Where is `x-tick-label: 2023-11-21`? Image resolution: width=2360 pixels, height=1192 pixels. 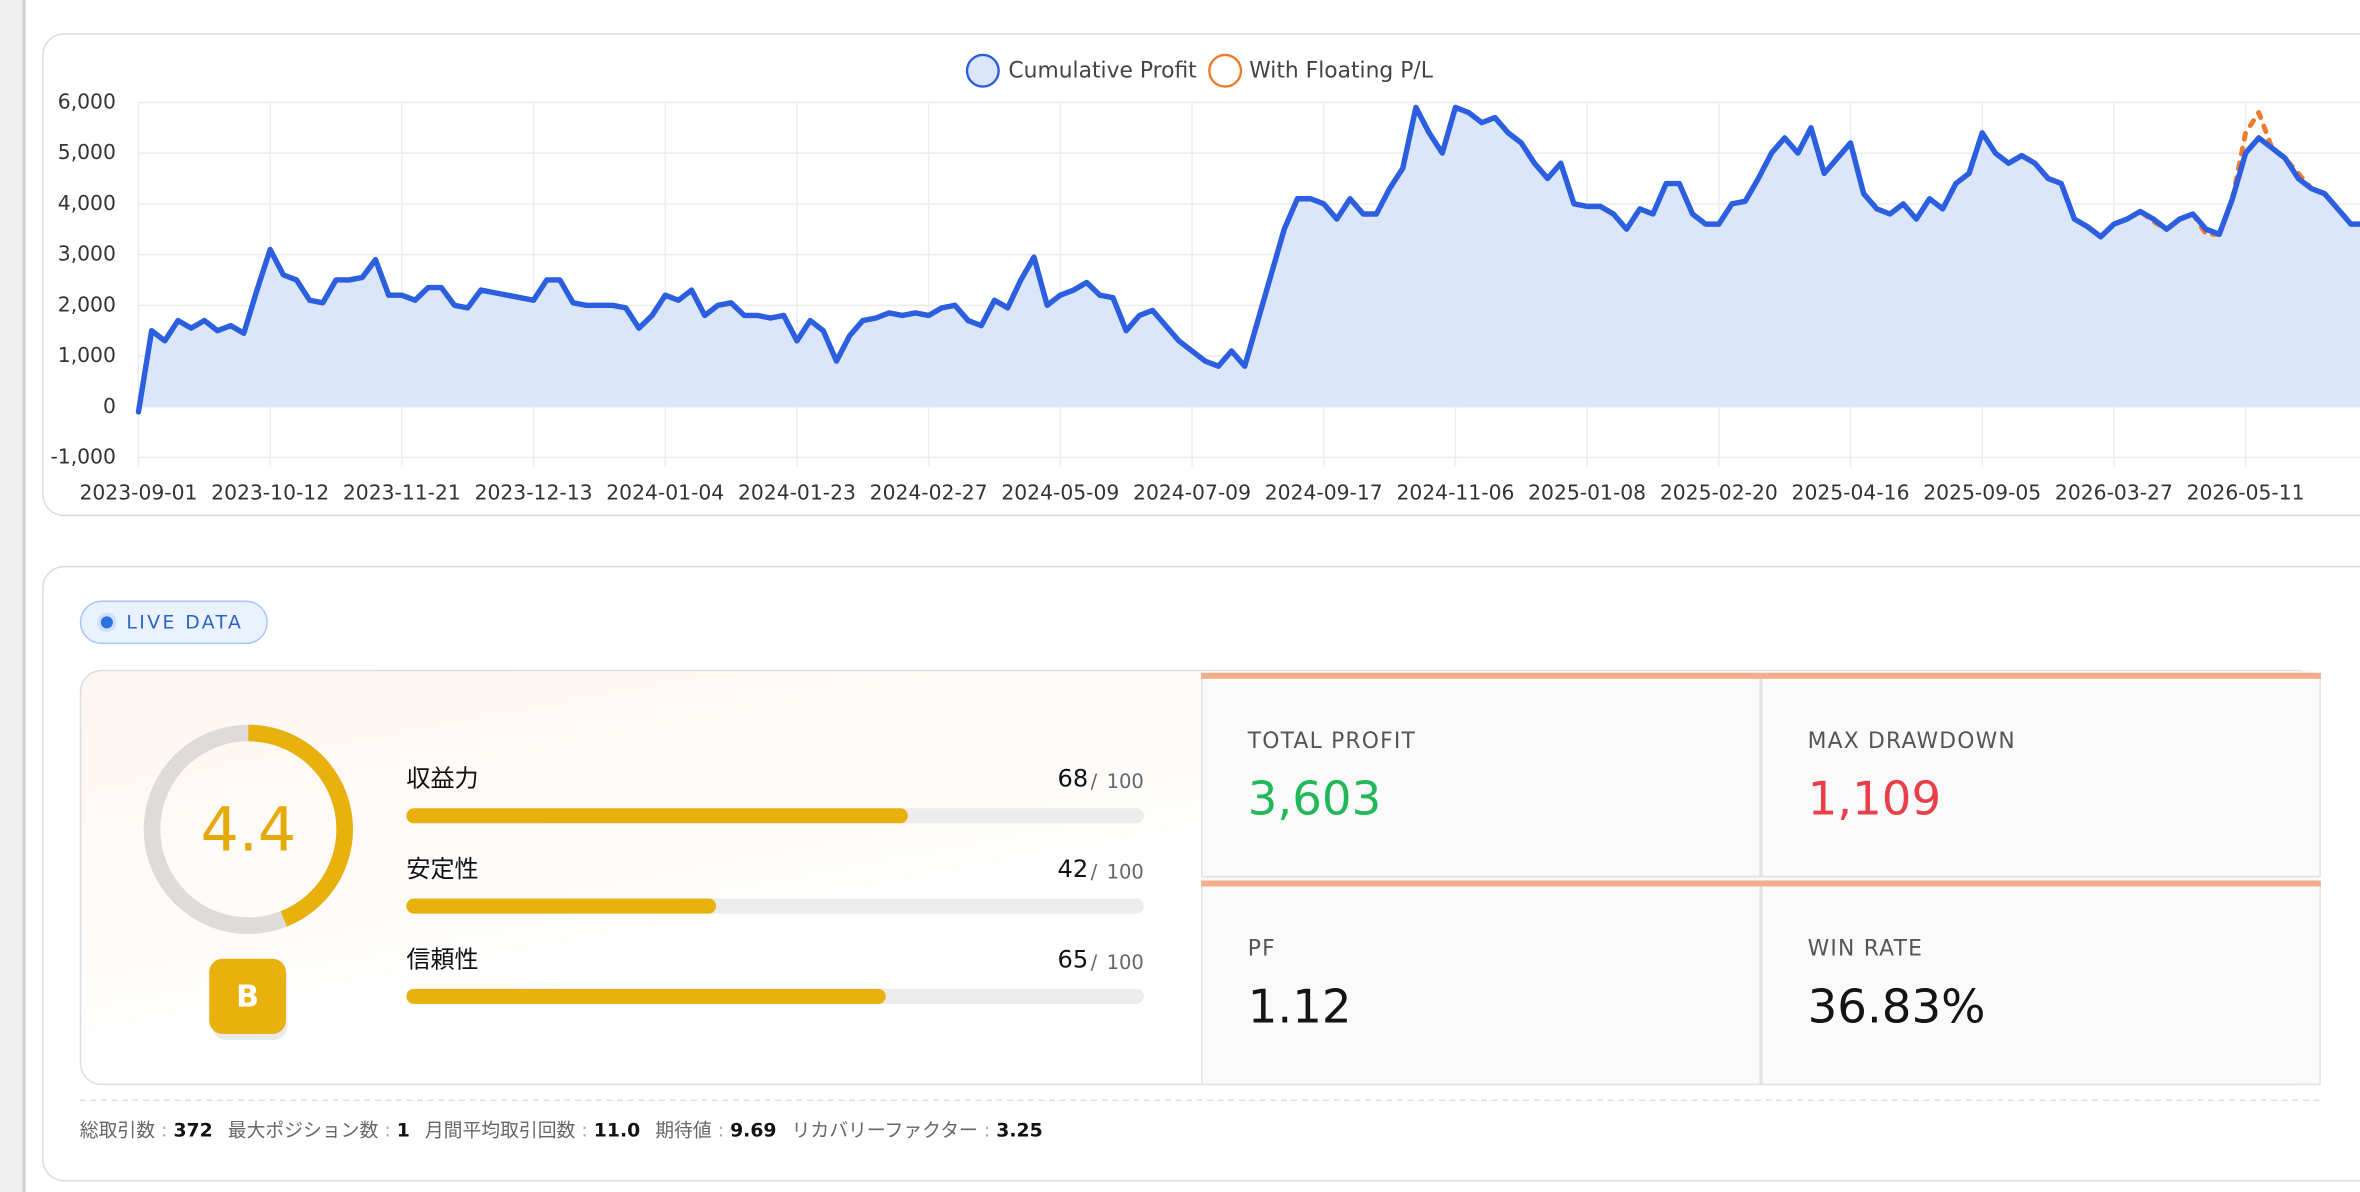
x-tick-label: 2023-11-21 is located at coordinates (402, 493).